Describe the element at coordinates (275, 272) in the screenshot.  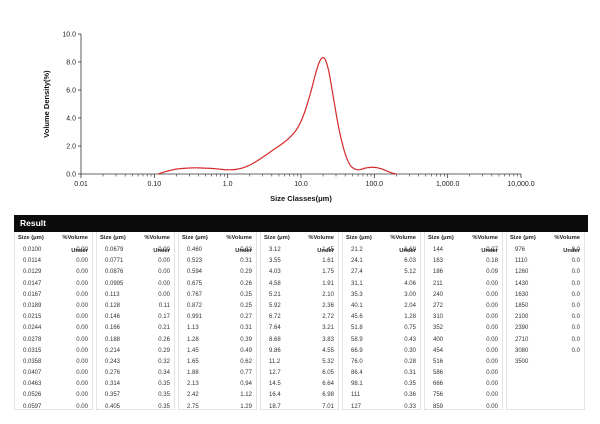
I see `size-cell: 4.03` at that location.